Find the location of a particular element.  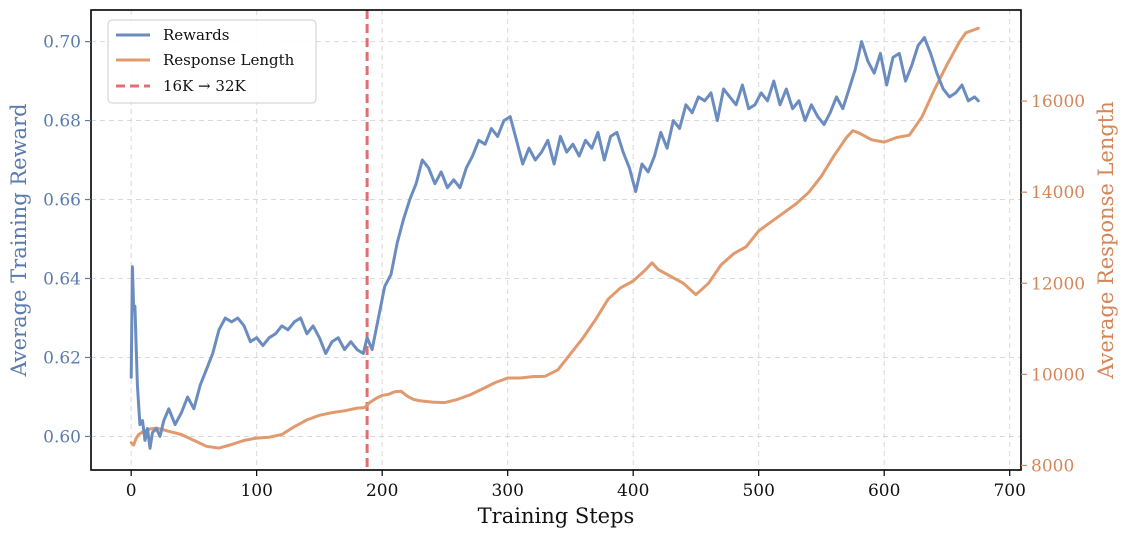

x-tick-label: 0 is located at coordinates (131, 491).